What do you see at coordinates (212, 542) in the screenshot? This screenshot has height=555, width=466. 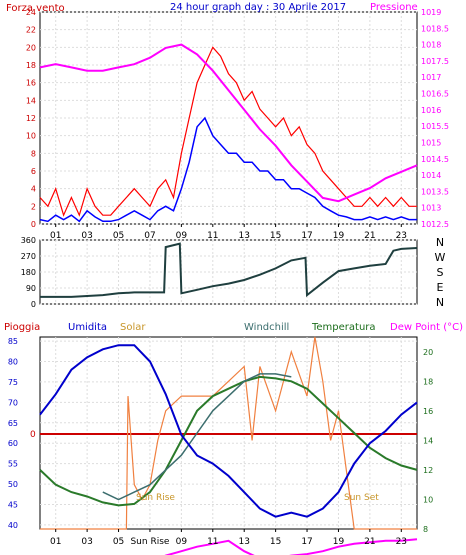 I see `x-tick-label: 11` at bounding box center [212, 542].